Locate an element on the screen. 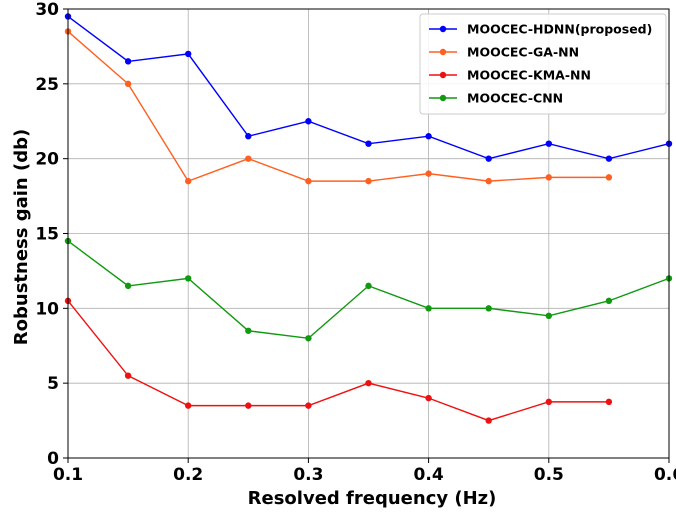 Image resolution: width=676 pixels, height=512 pixels. legend-box is located at coordinates (543, 64).